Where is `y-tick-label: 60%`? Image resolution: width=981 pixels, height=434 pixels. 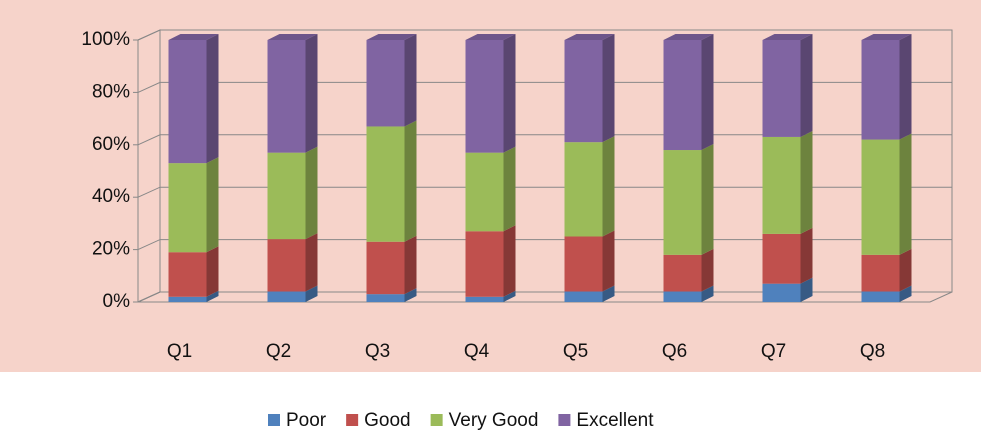 y-tick-label: 60% is located at coordinates (111, 144).